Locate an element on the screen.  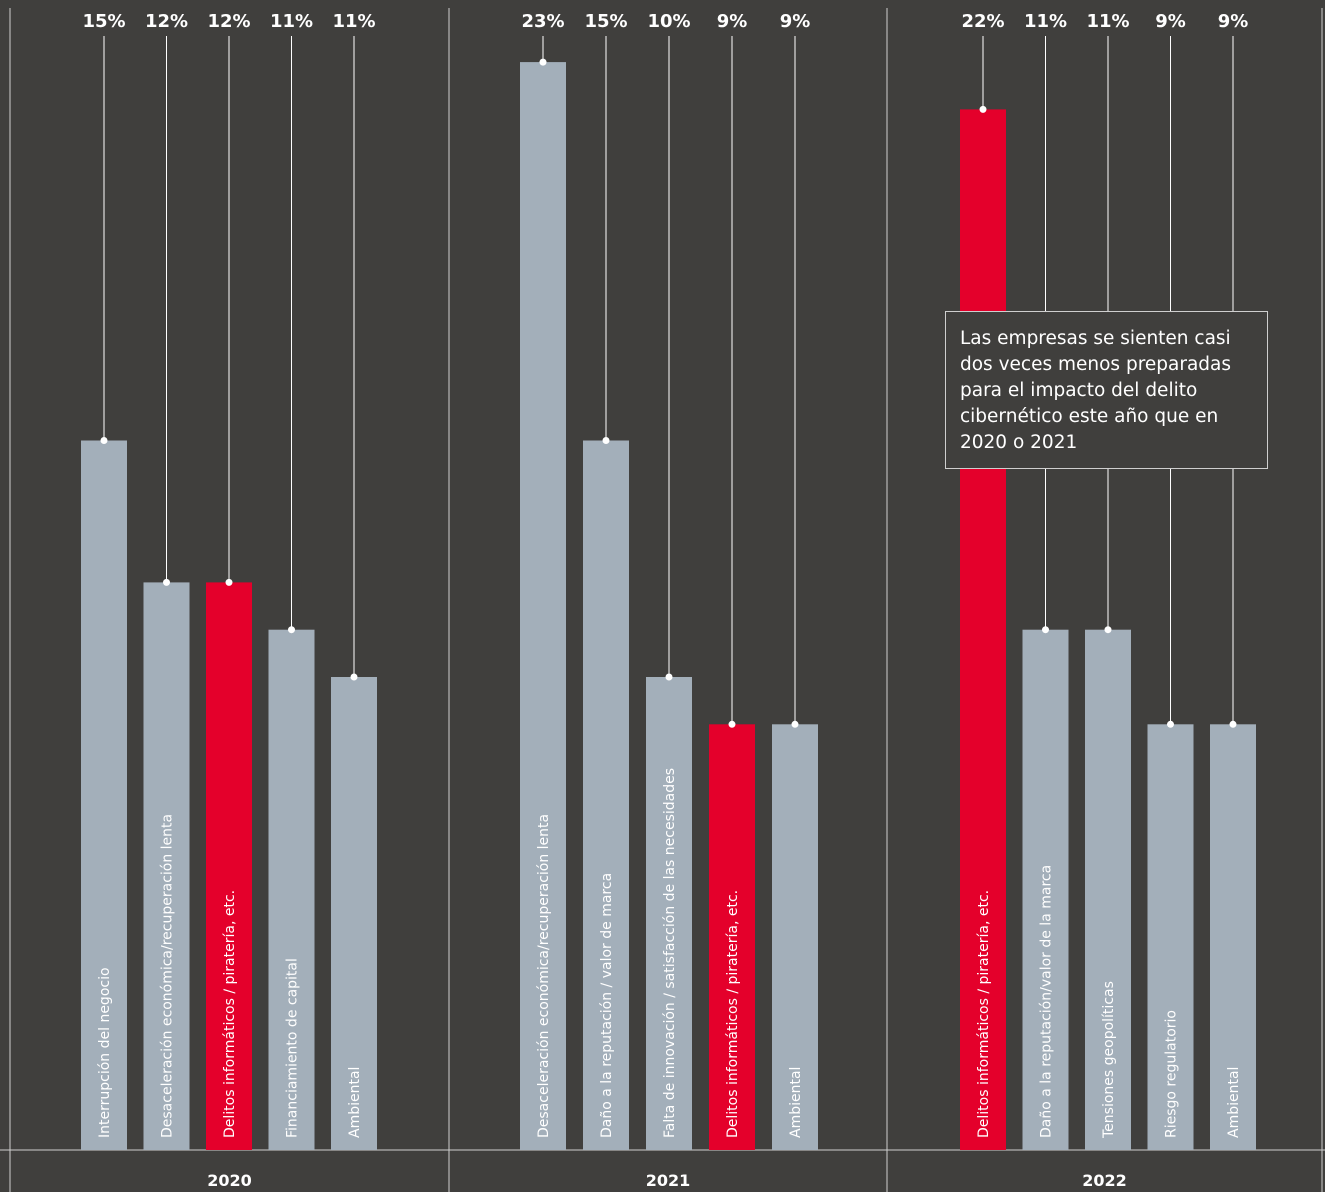
category-label: Daño a la reputación/valor de la marca is located at coordinates (1047, 1001).